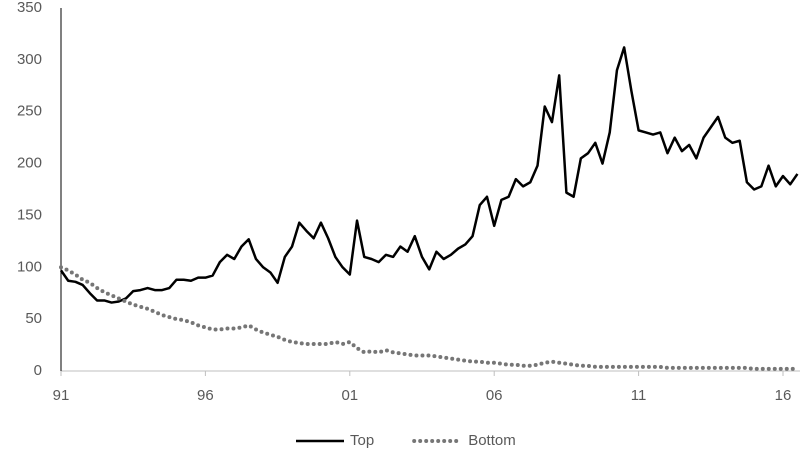 The width and height of the screenshot is (801, 457). I want to click on x-tick-label: 01, so click(349, 395).